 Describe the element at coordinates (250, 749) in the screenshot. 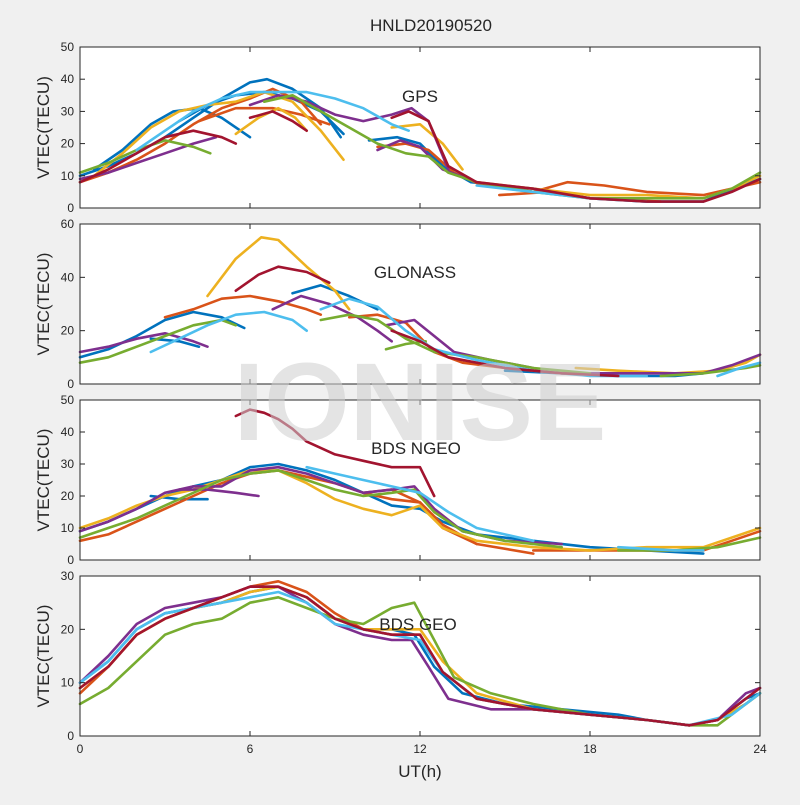

I see `x-tick-label: 6` at that location.